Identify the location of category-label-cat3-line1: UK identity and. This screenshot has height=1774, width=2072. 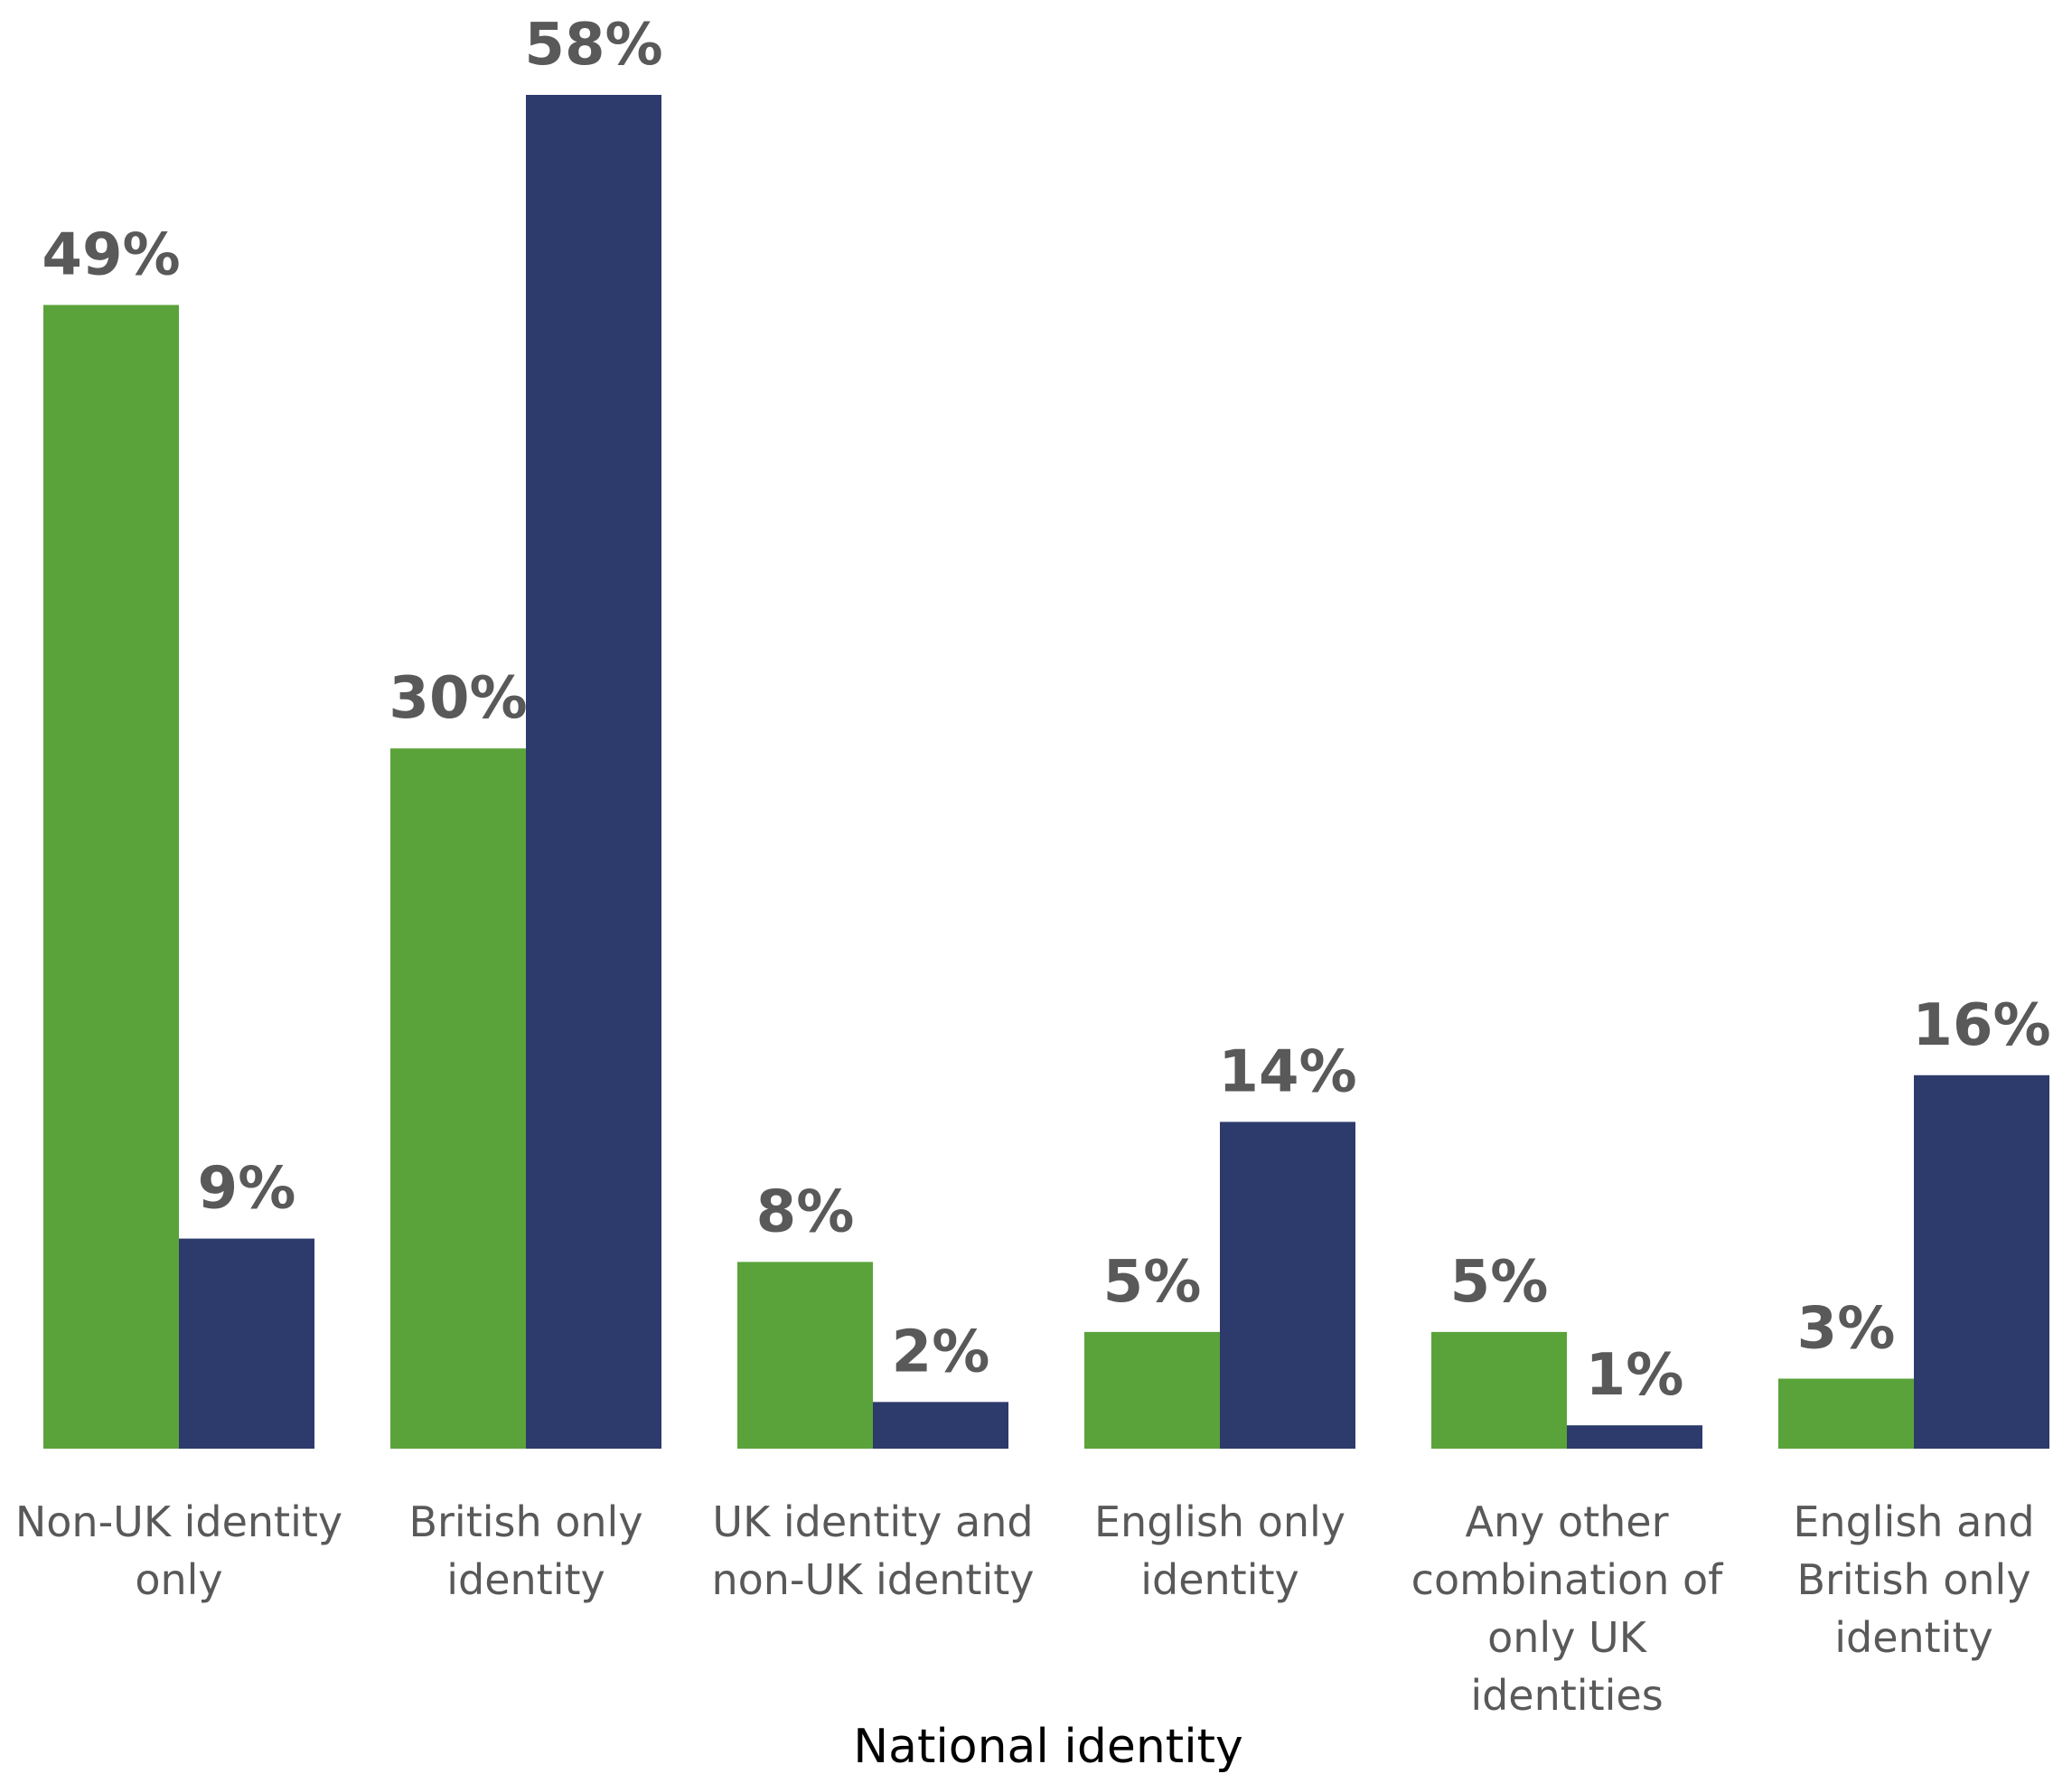
(872, 1521).